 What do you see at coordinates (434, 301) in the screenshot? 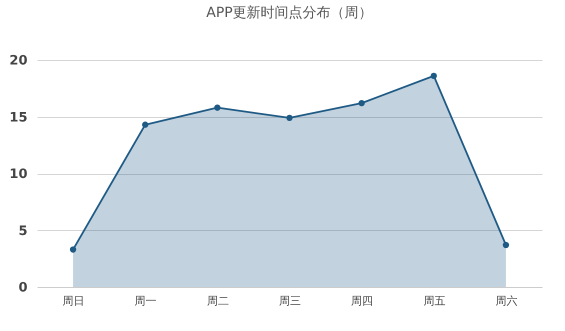
I see `x-tick-label: 周五` at bounding box center [434, 301].